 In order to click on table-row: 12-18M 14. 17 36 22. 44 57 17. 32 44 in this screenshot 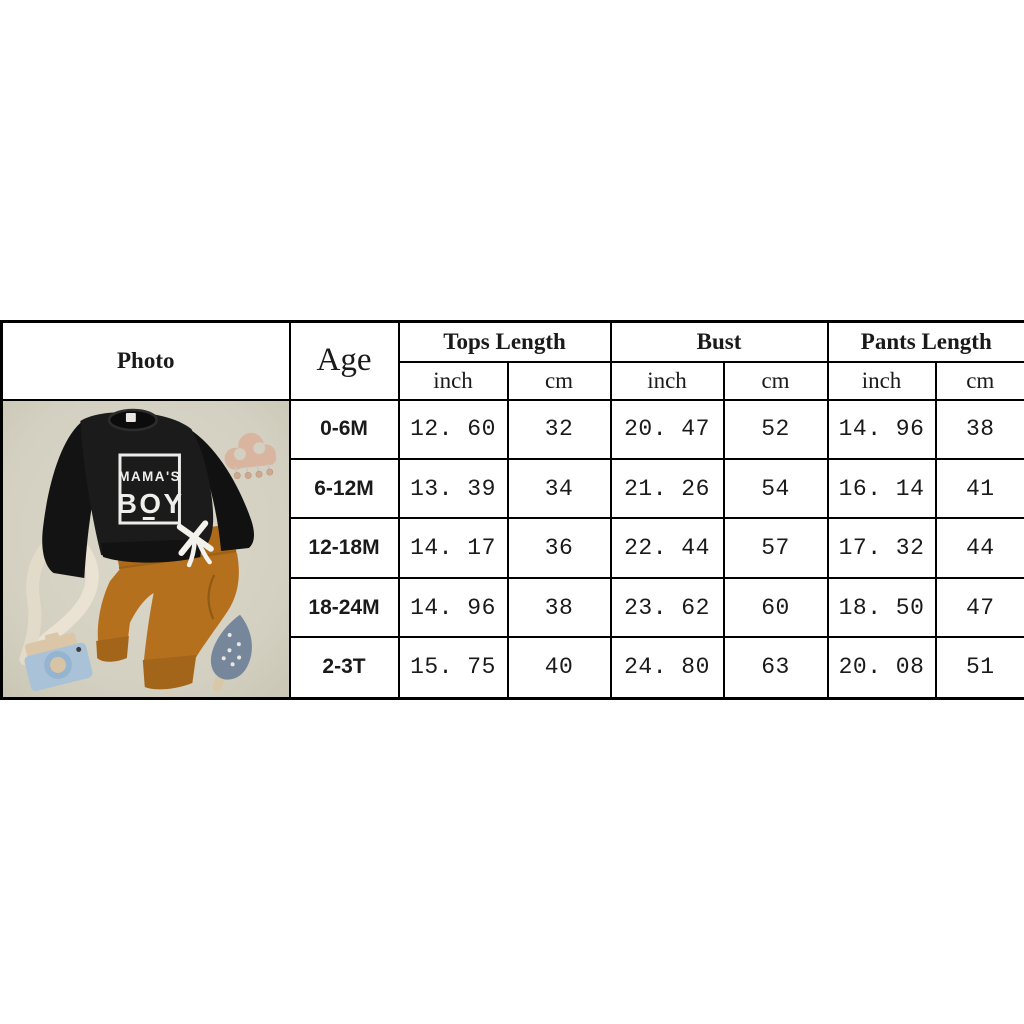, I will do `click(513, 548)`.